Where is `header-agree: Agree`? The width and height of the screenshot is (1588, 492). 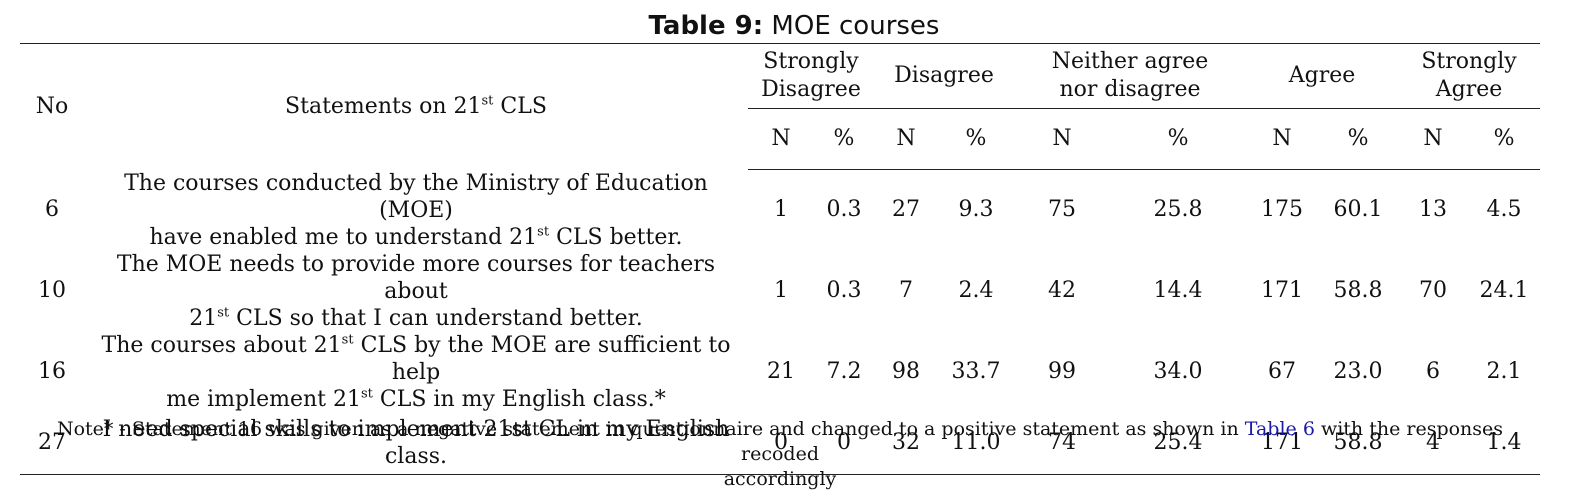 header-agree: Agree is located at coordinates (1322, 76).